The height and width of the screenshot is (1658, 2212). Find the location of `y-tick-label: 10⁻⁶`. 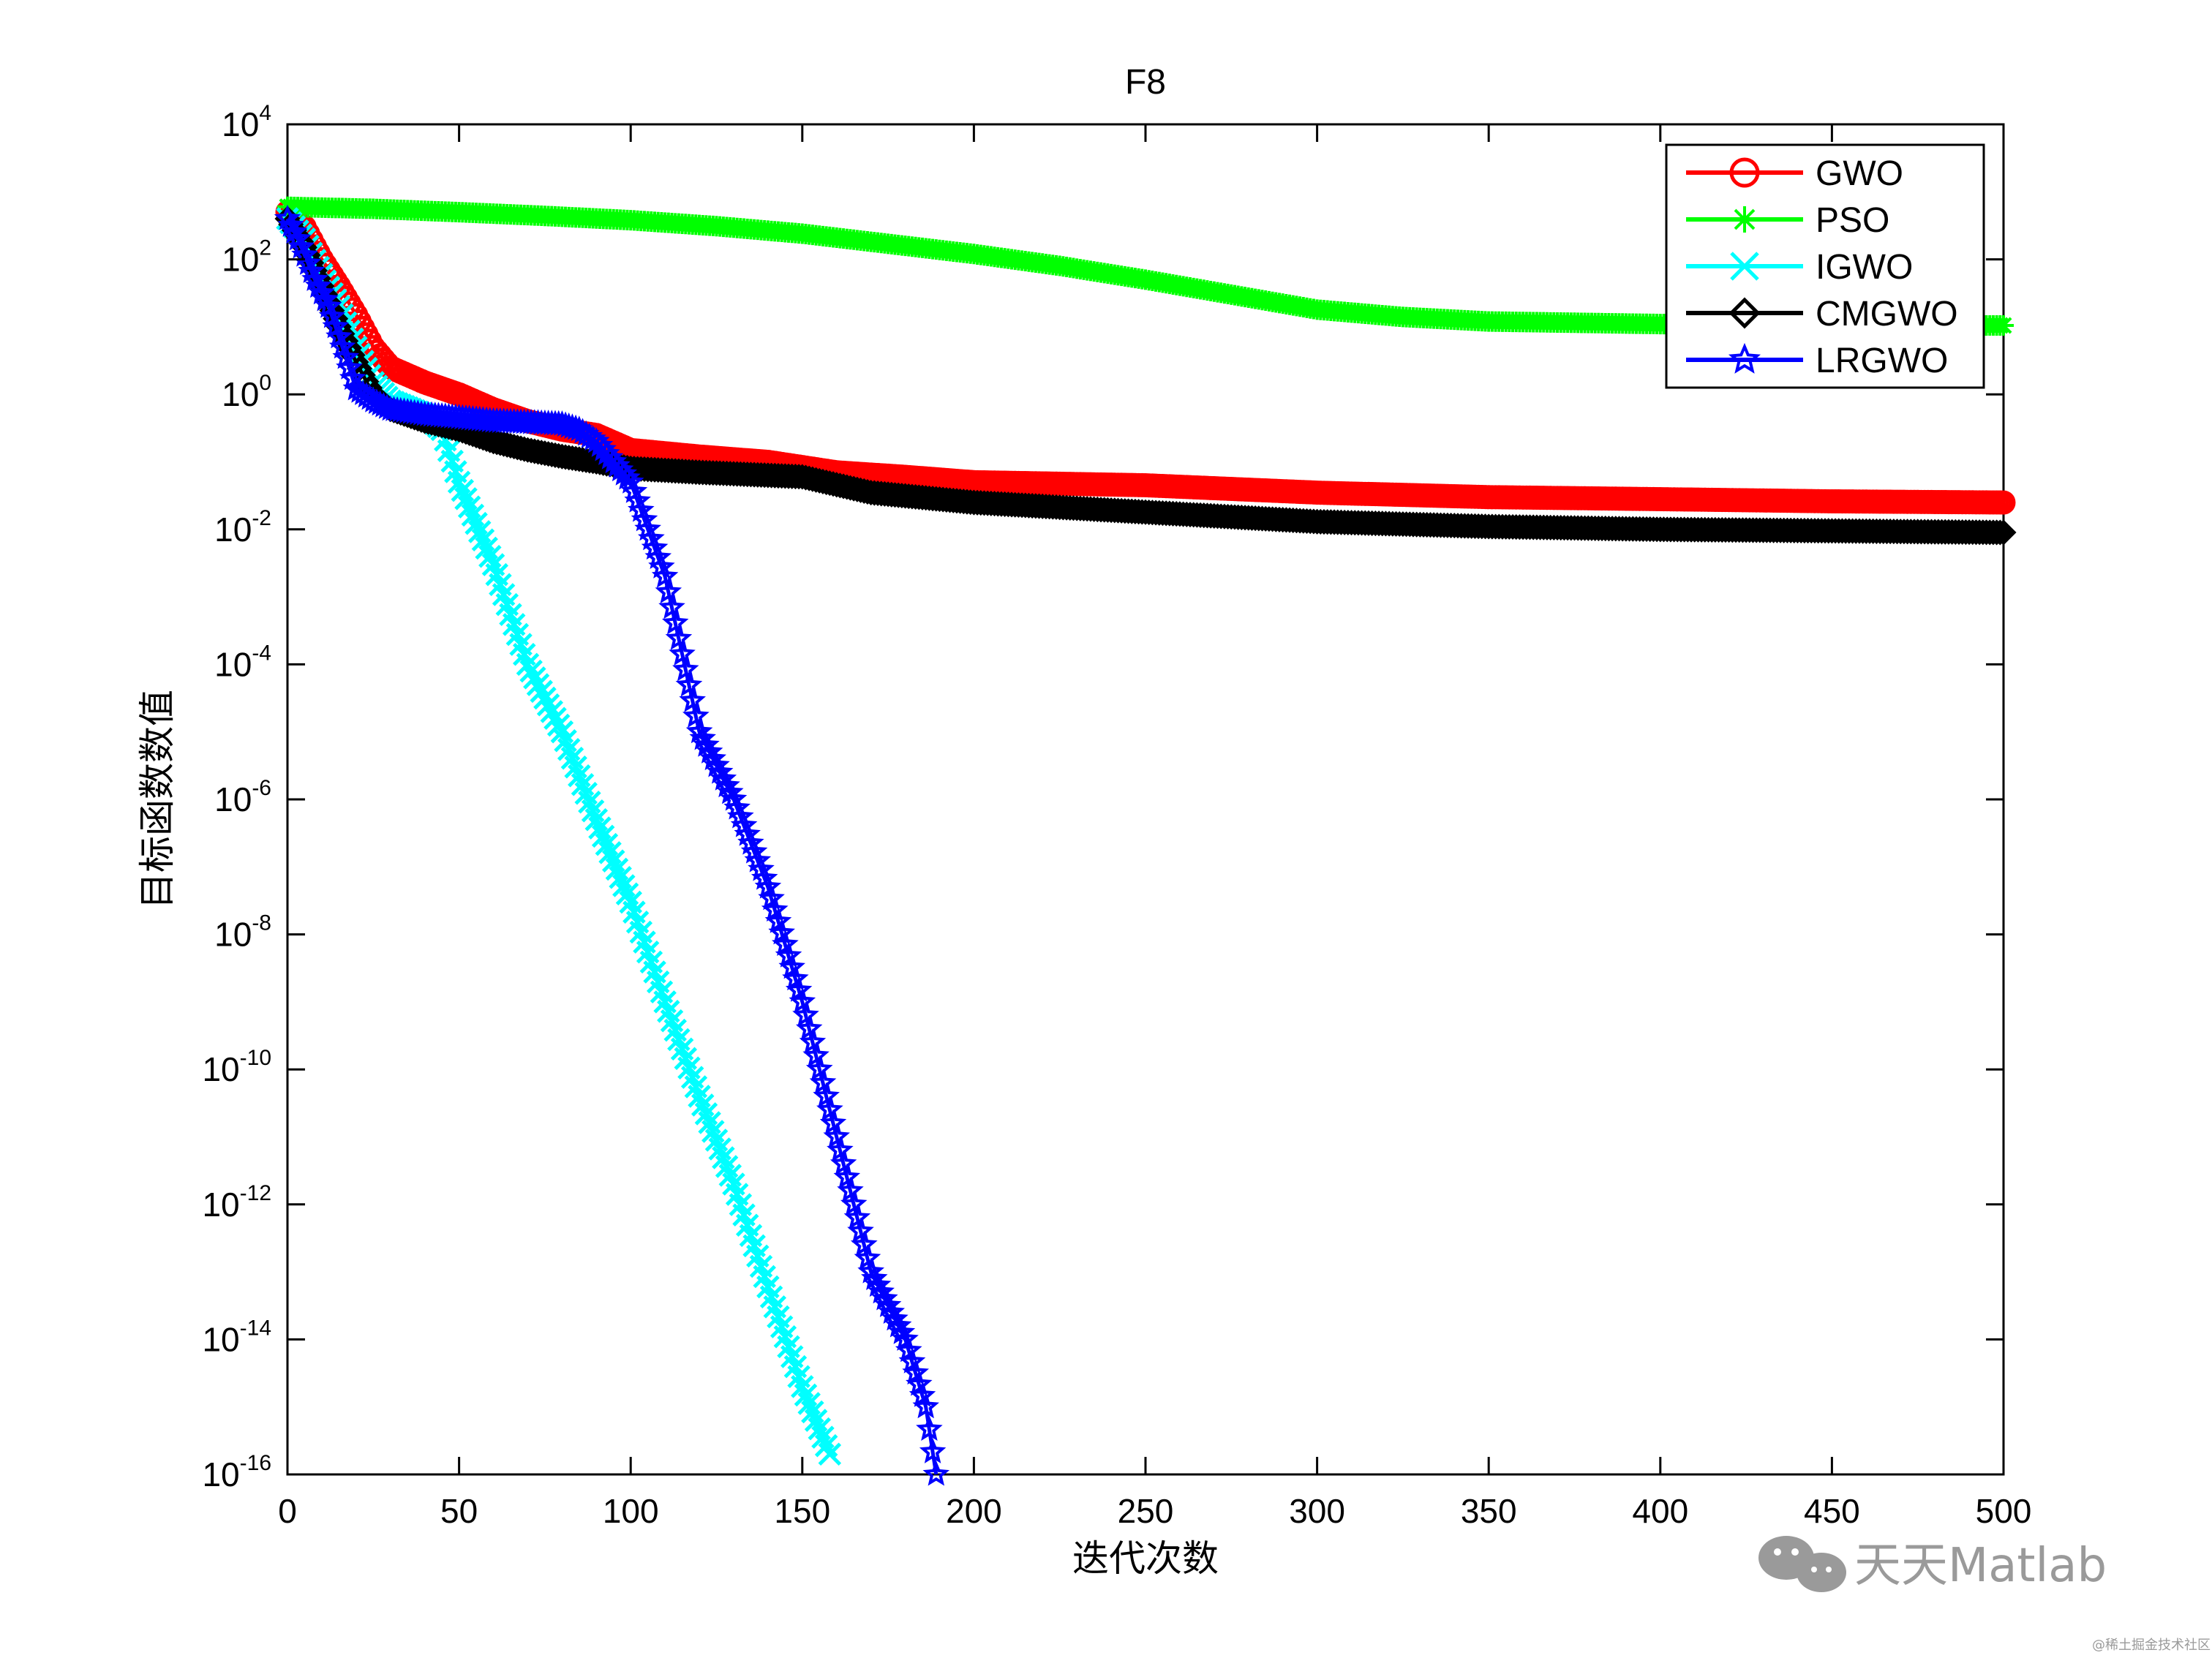

y-tick-label: 10⁻⁶ is located at coordinates (242, 797).